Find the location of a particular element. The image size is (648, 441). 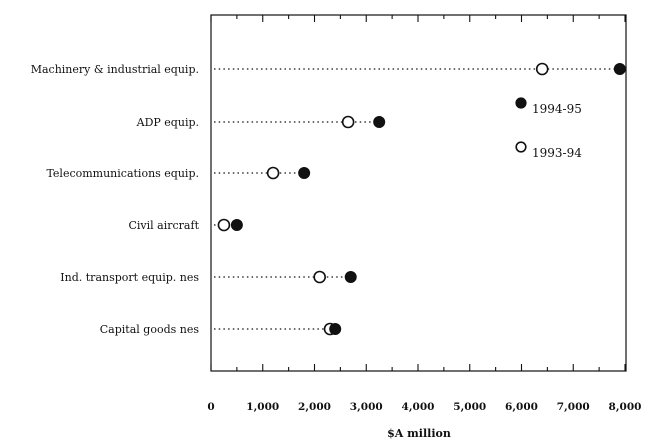

category-row: ADP equip. is located at coordinates (261, 122).